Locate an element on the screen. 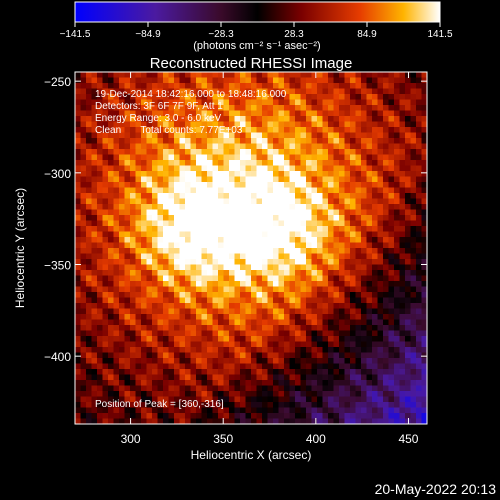  x-tick-label: 350 is located at coordinates (223, 439).